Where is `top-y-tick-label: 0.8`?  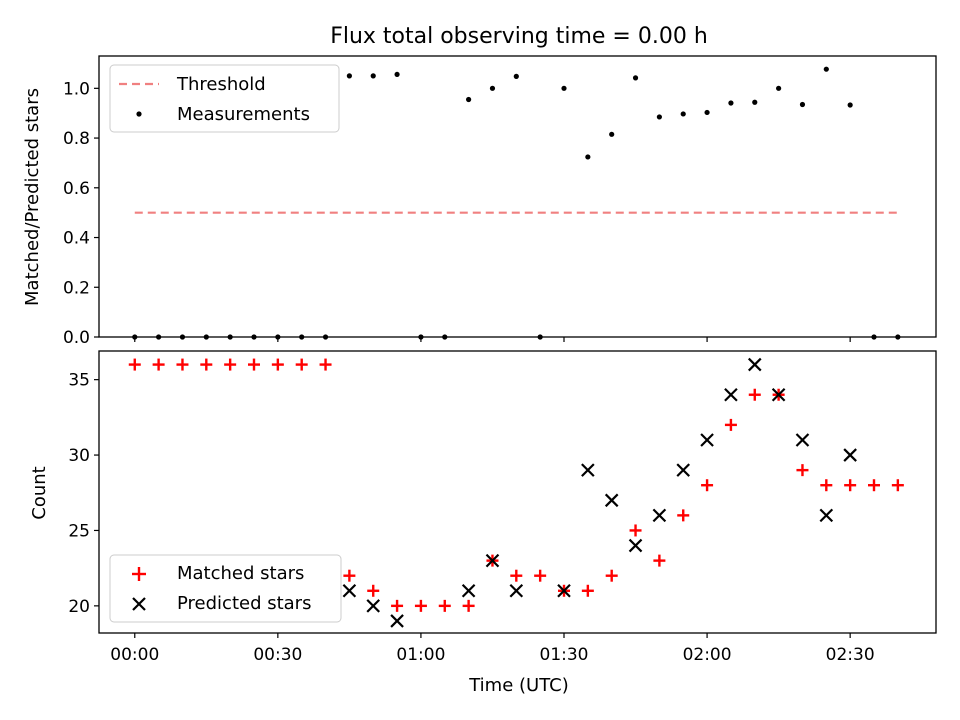
top-y-tick-label: 0.8 is located at coordinates (76, 139).